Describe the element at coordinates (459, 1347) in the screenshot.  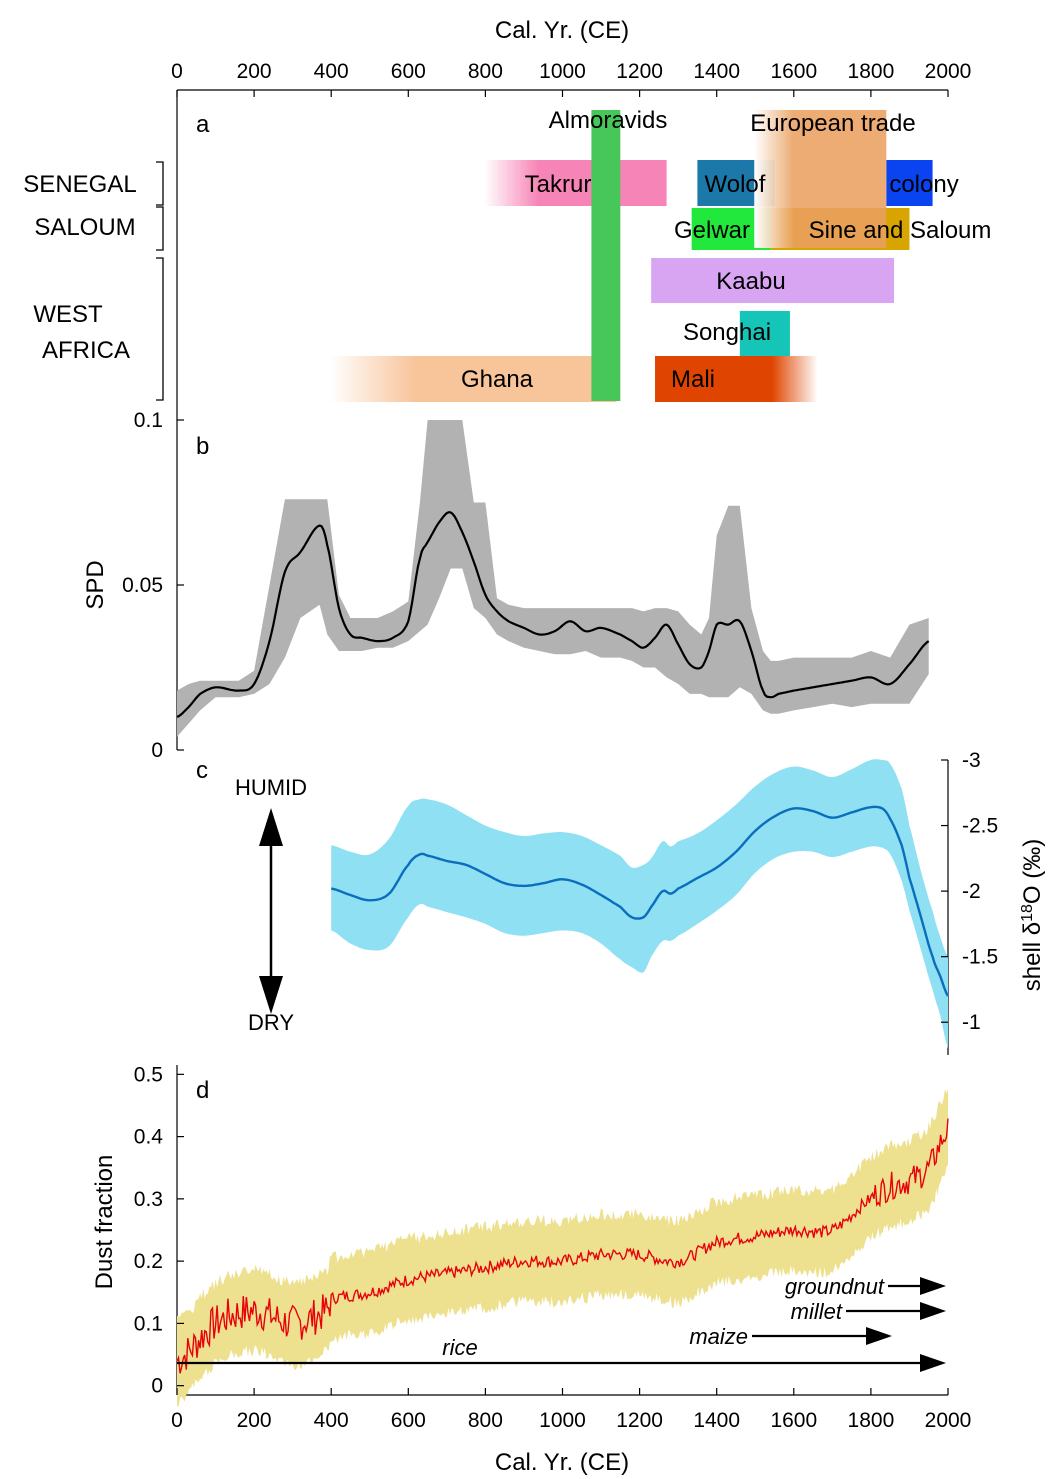
I see `crop-label-rice: rice` at that location.